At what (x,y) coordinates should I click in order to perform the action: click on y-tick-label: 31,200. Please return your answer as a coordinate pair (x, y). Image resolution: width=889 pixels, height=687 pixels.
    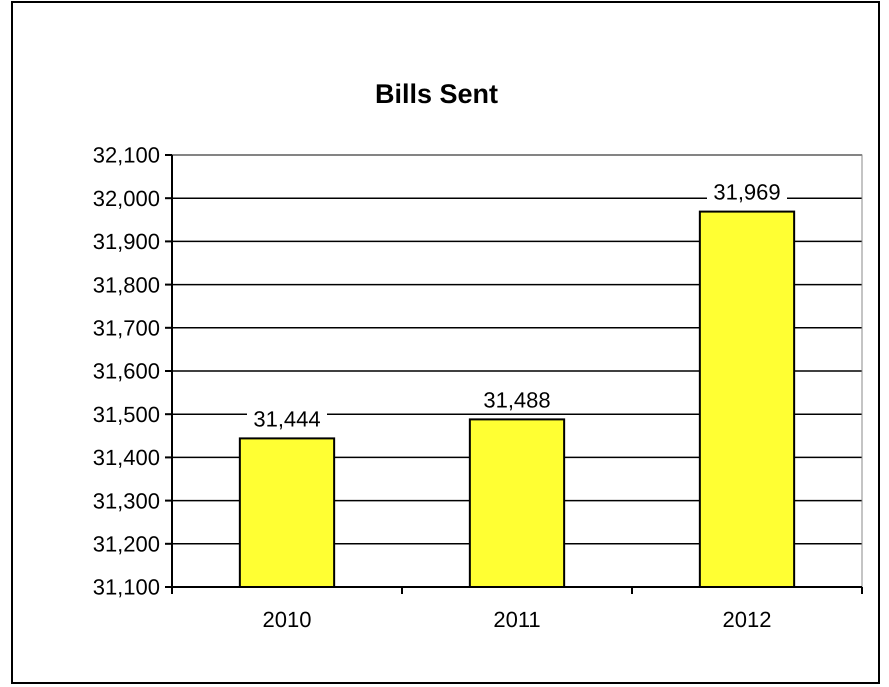
    Looking at the image, I should click on (126, 544).